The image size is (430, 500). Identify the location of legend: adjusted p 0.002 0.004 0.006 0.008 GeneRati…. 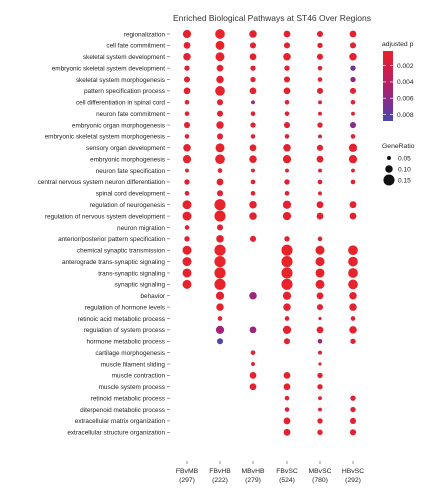
(398, 113).